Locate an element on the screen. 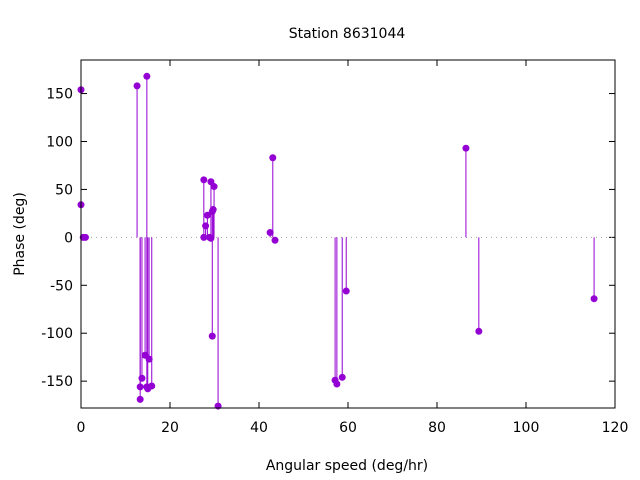 The width and height of the screenshot is (640, 480). x-tick-label: 0 is located at coordinates (81, 428).